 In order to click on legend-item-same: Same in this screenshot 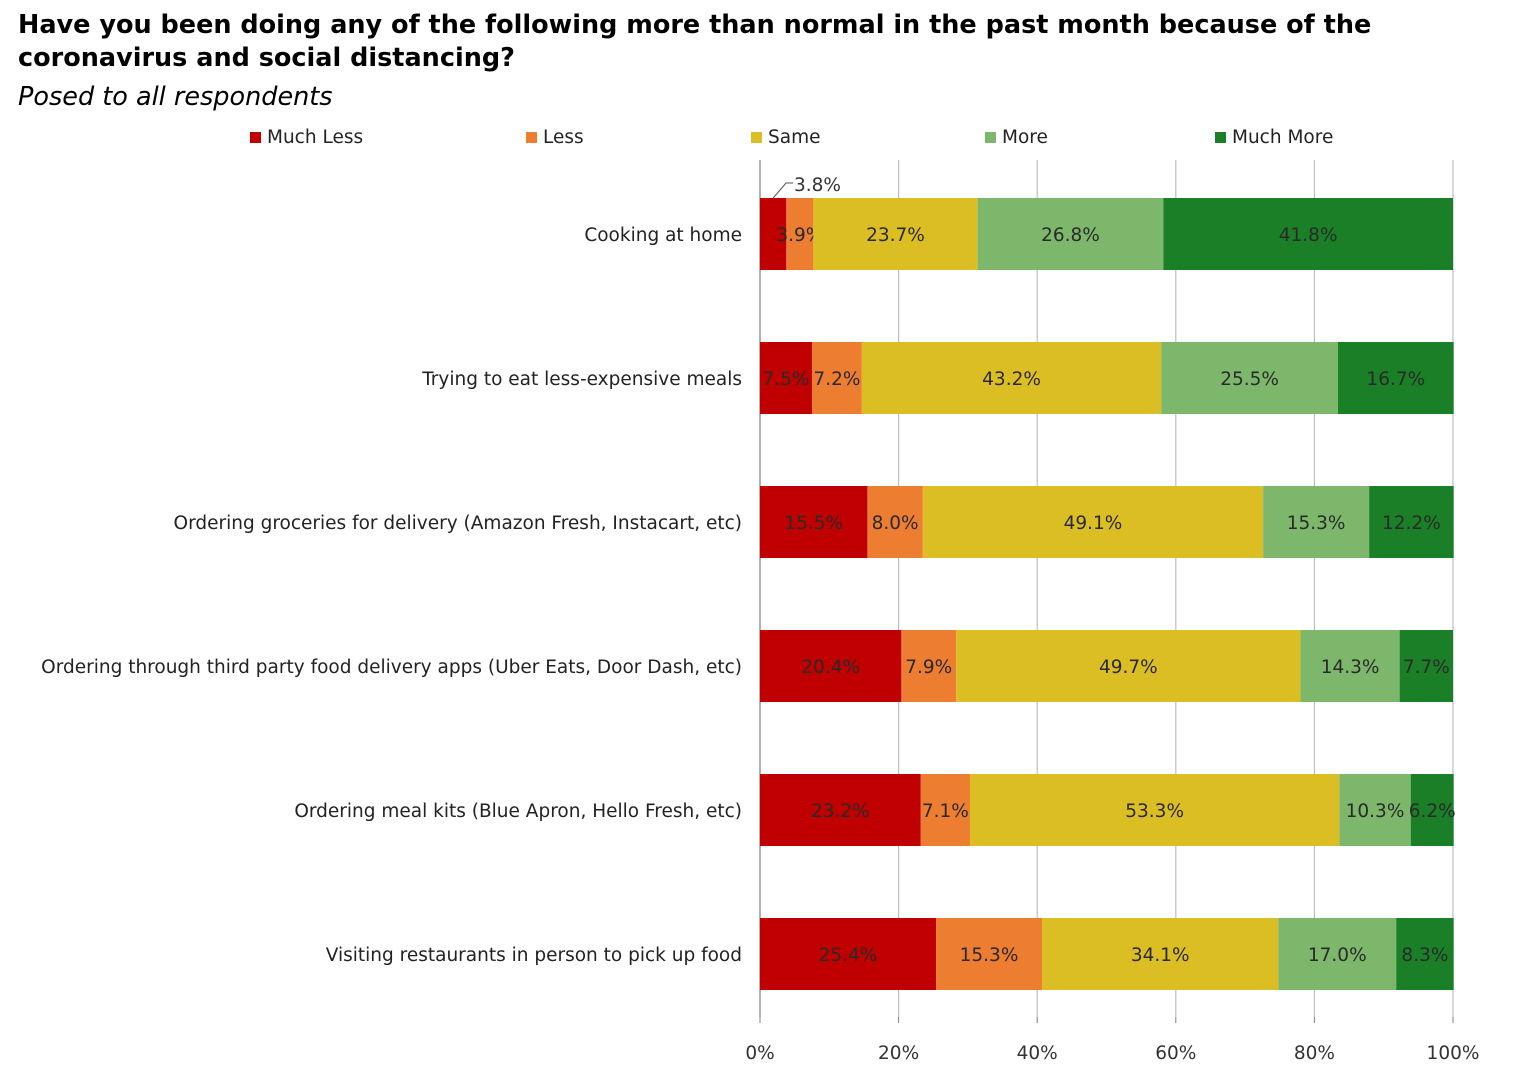, I will do `click(785, 137)`.